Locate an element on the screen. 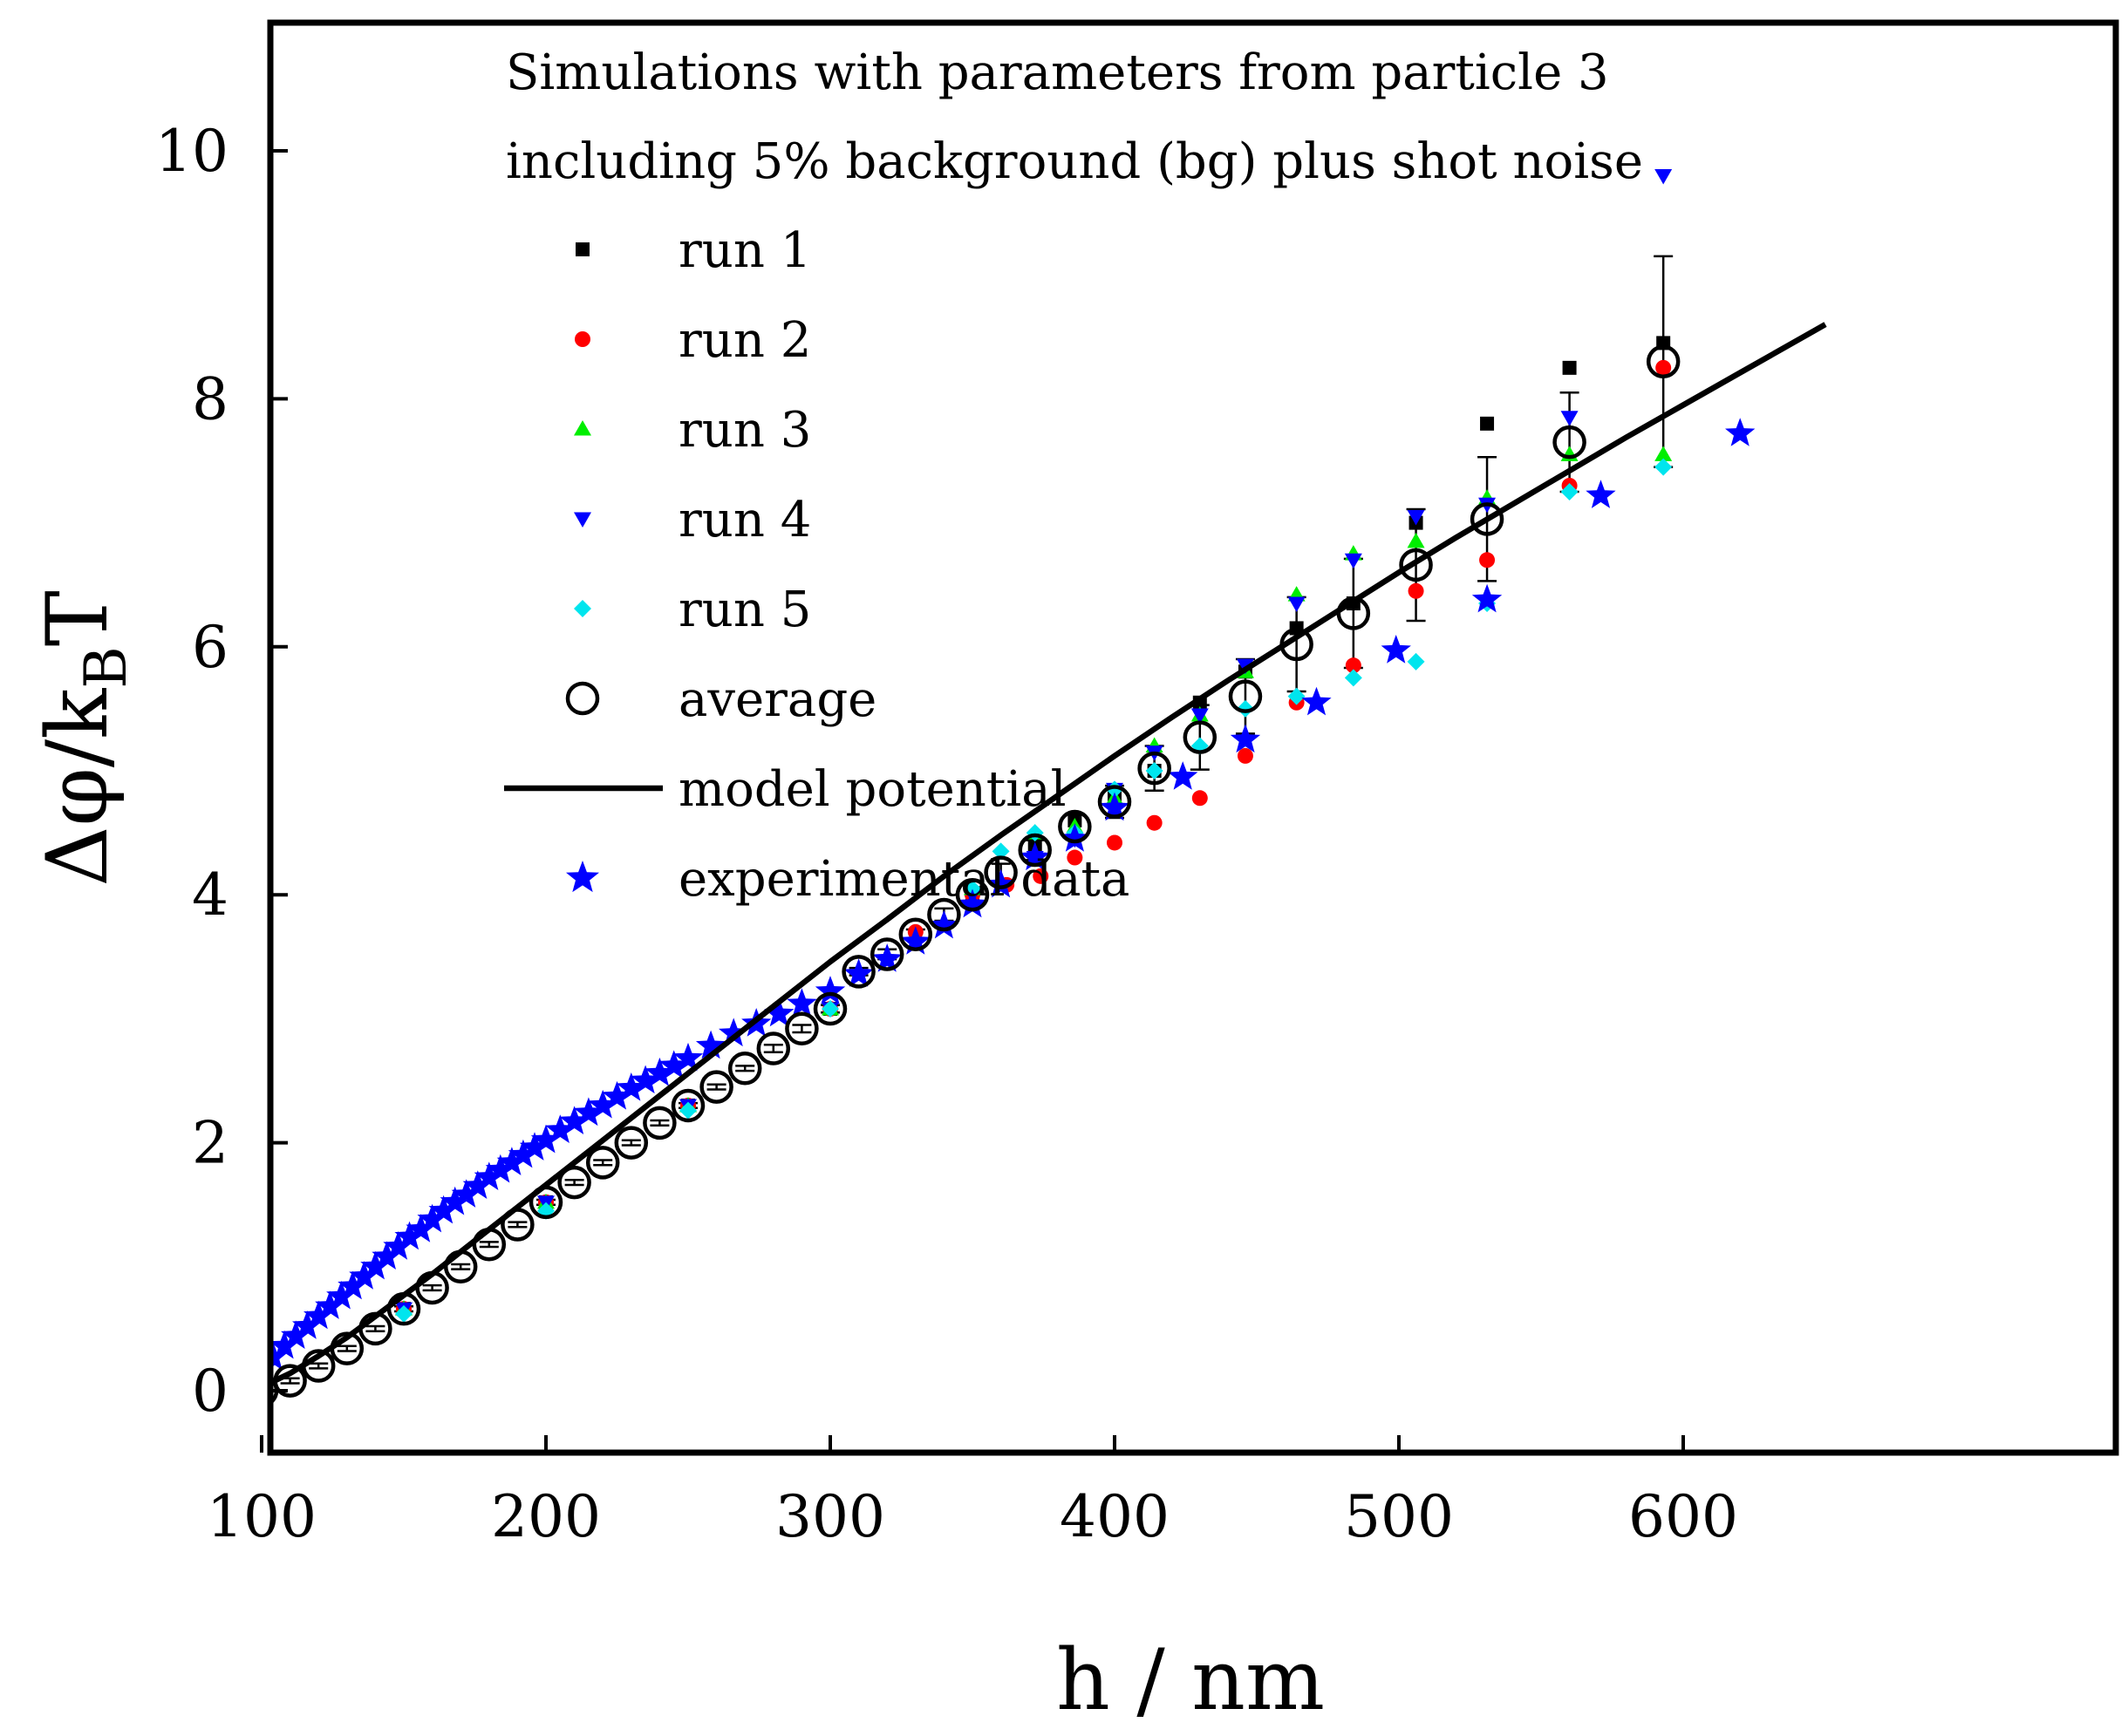  run1-point is located at coordinates (1570, 368).